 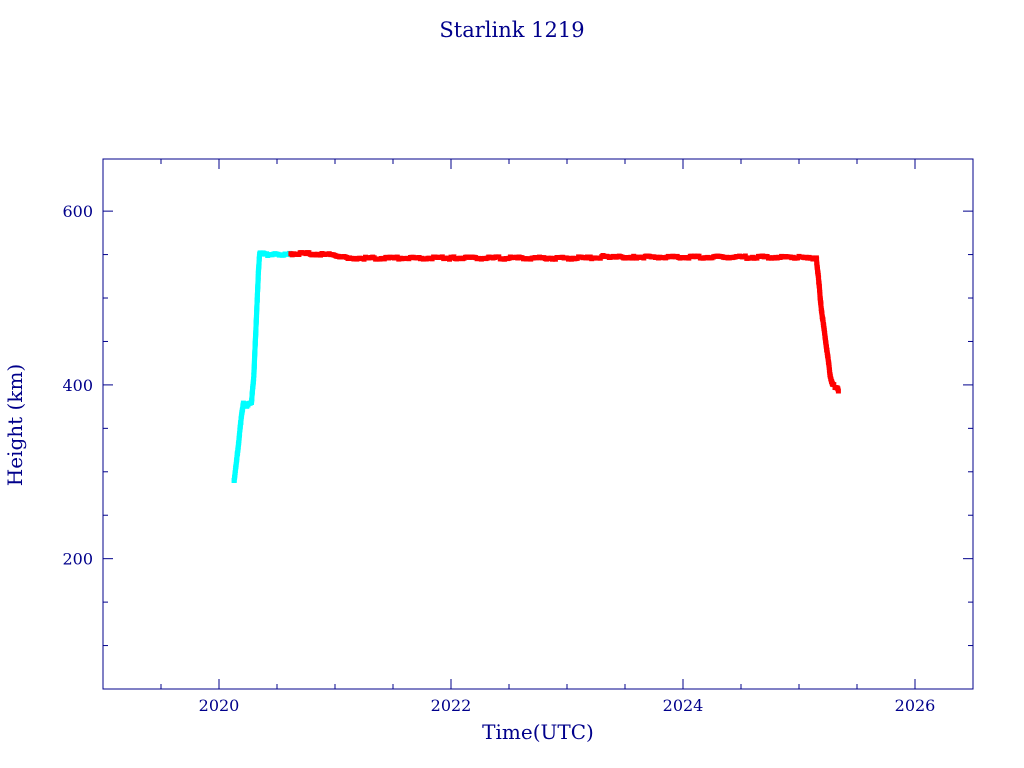 I want to click on y-axis-label: Height (km), so click(x=15, y=425).